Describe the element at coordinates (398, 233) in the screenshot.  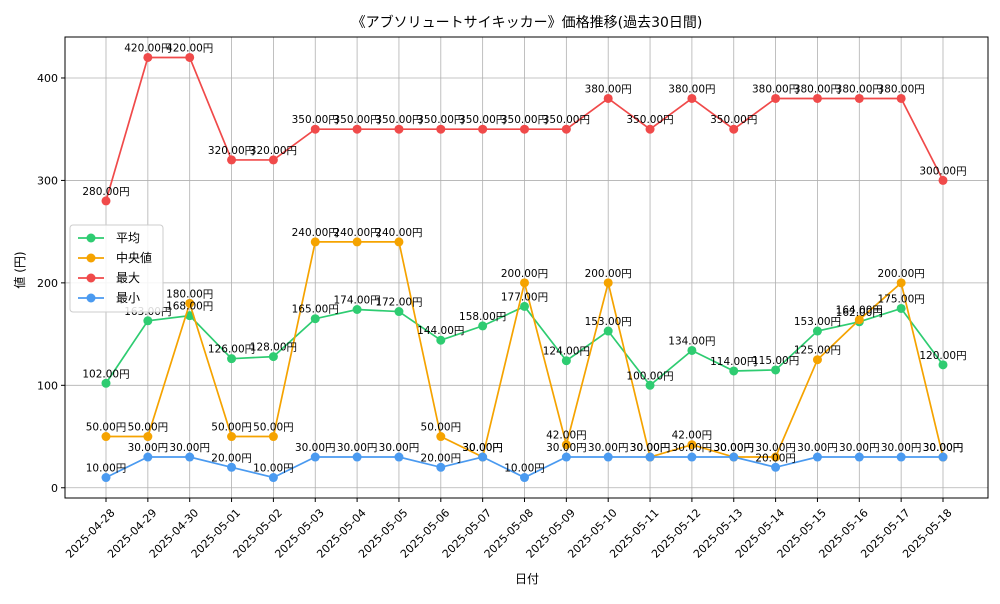
I see `data-label: 240.00円` at that location.